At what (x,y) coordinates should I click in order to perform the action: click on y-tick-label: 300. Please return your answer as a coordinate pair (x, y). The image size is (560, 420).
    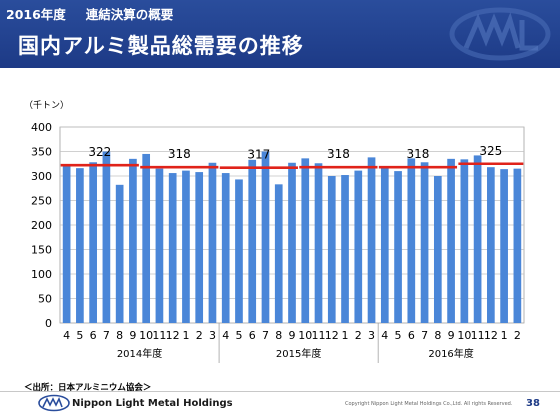
    Looking at the image, I should click on (41, 176).